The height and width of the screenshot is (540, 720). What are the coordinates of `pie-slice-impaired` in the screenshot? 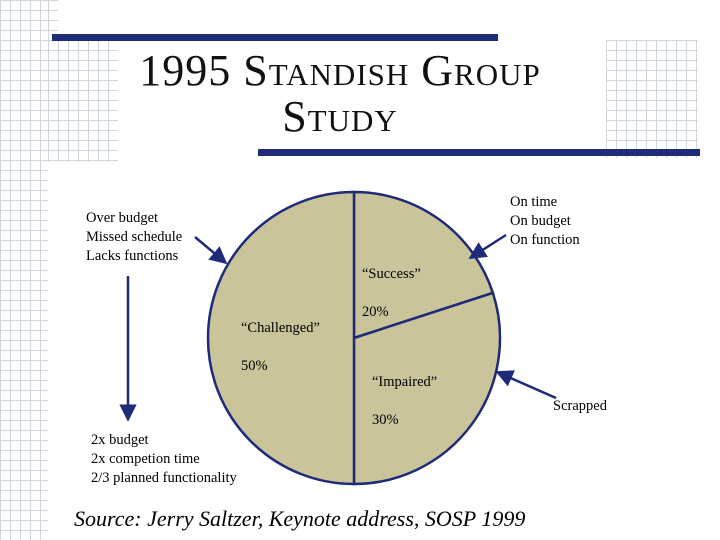 It's located at (427, 388).